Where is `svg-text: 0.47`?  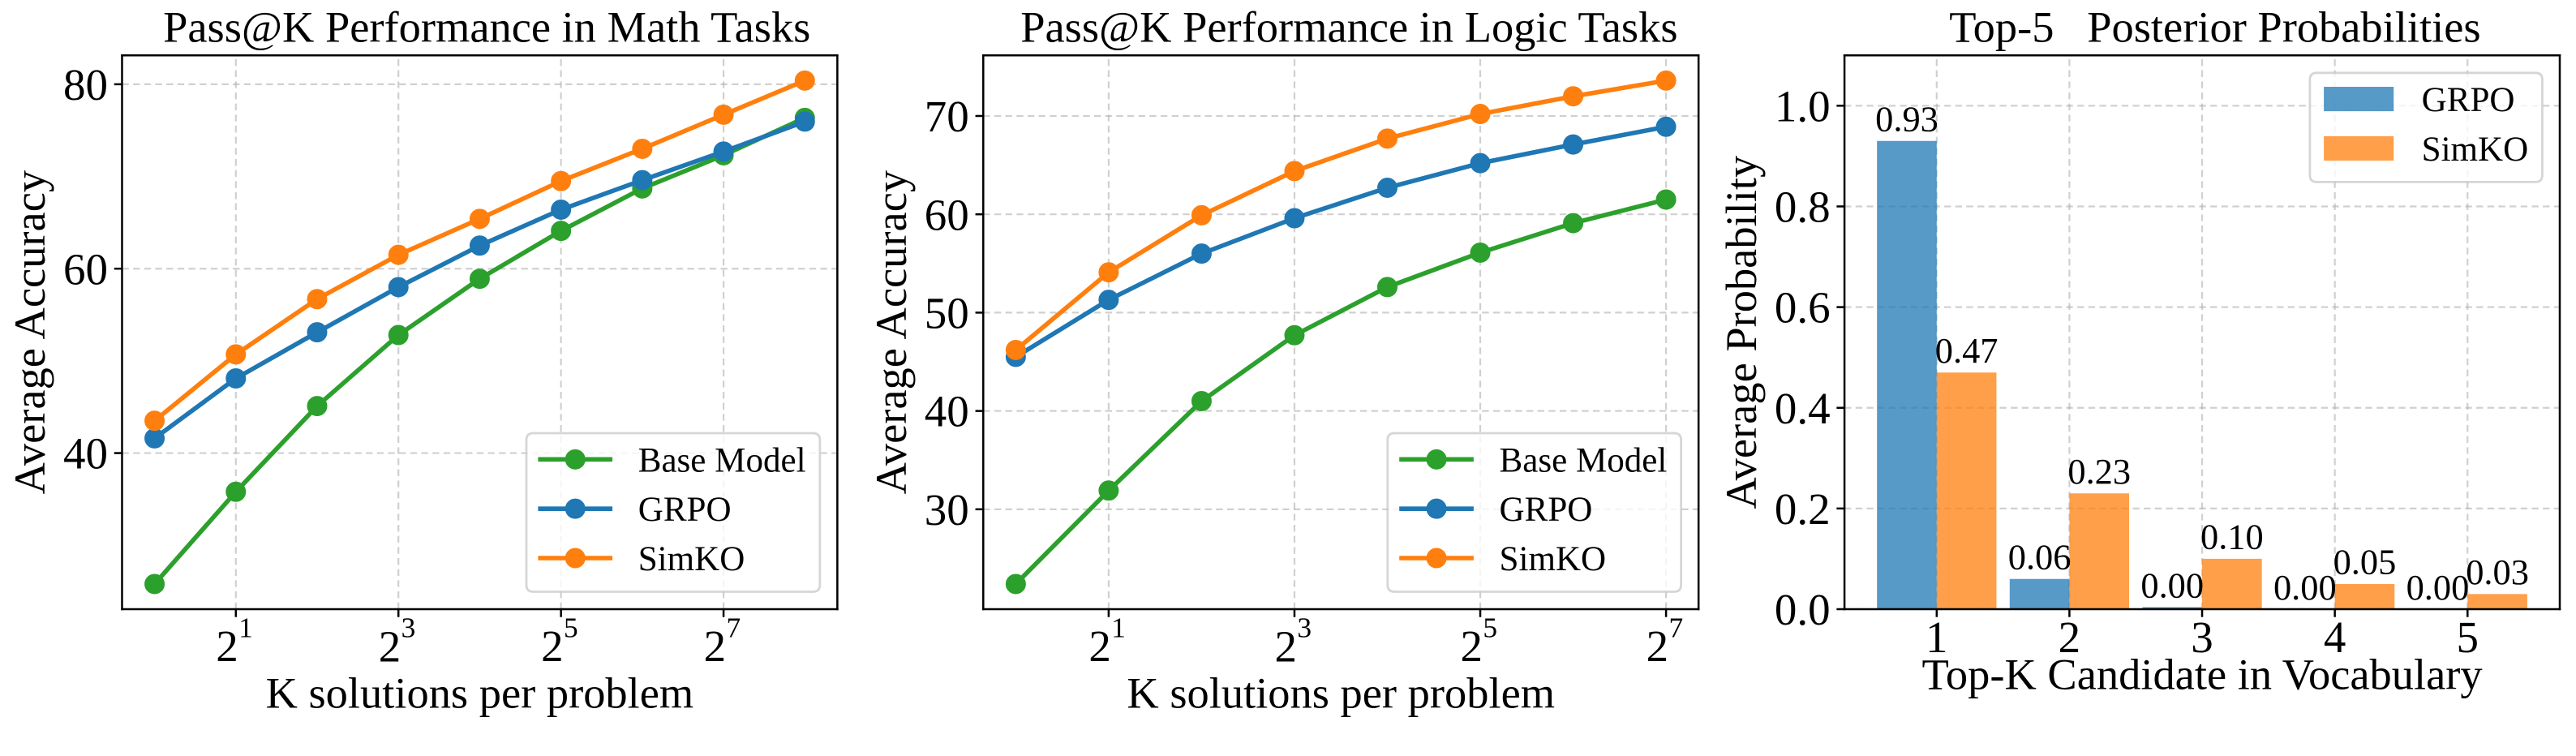 svg-text: 0.47 is located at coordinates (1967, 350).